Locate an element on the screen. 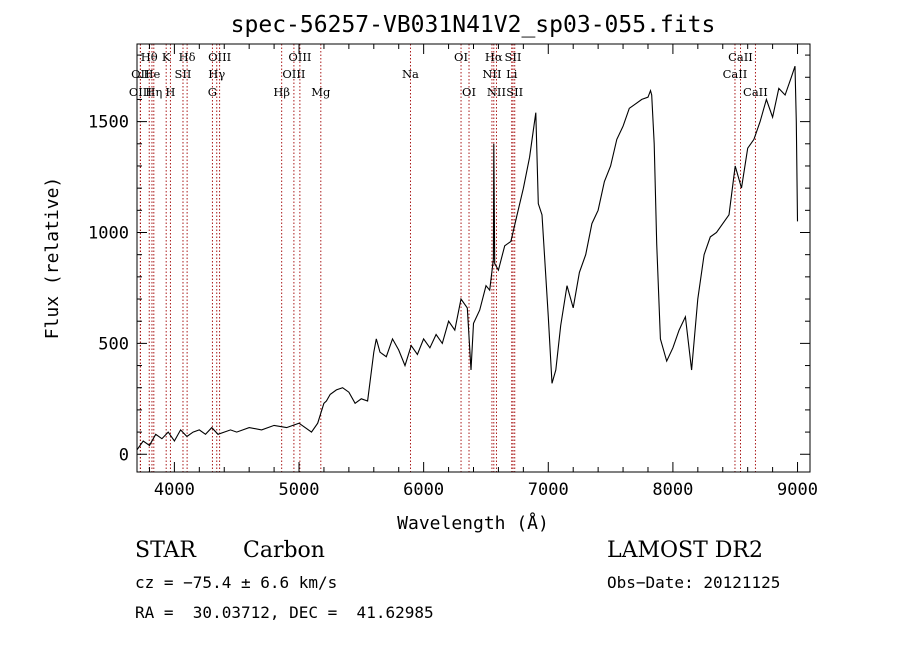 Image resolution: width=900 pixels, height=649 pixels. x-tick-label: 4000 is located at coordinates (174, 490).